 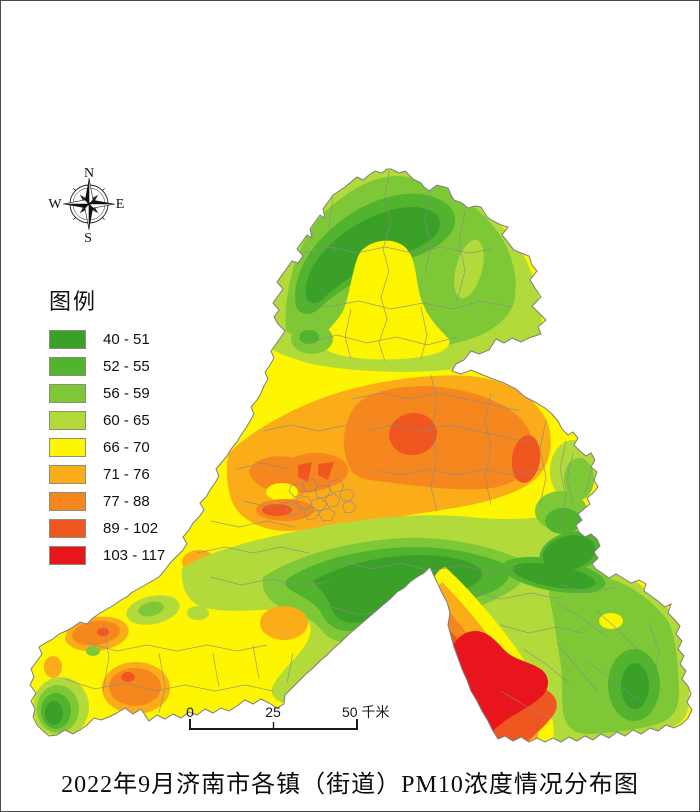 I want to click on legend-title: 图例, so click(x=73, y=301).